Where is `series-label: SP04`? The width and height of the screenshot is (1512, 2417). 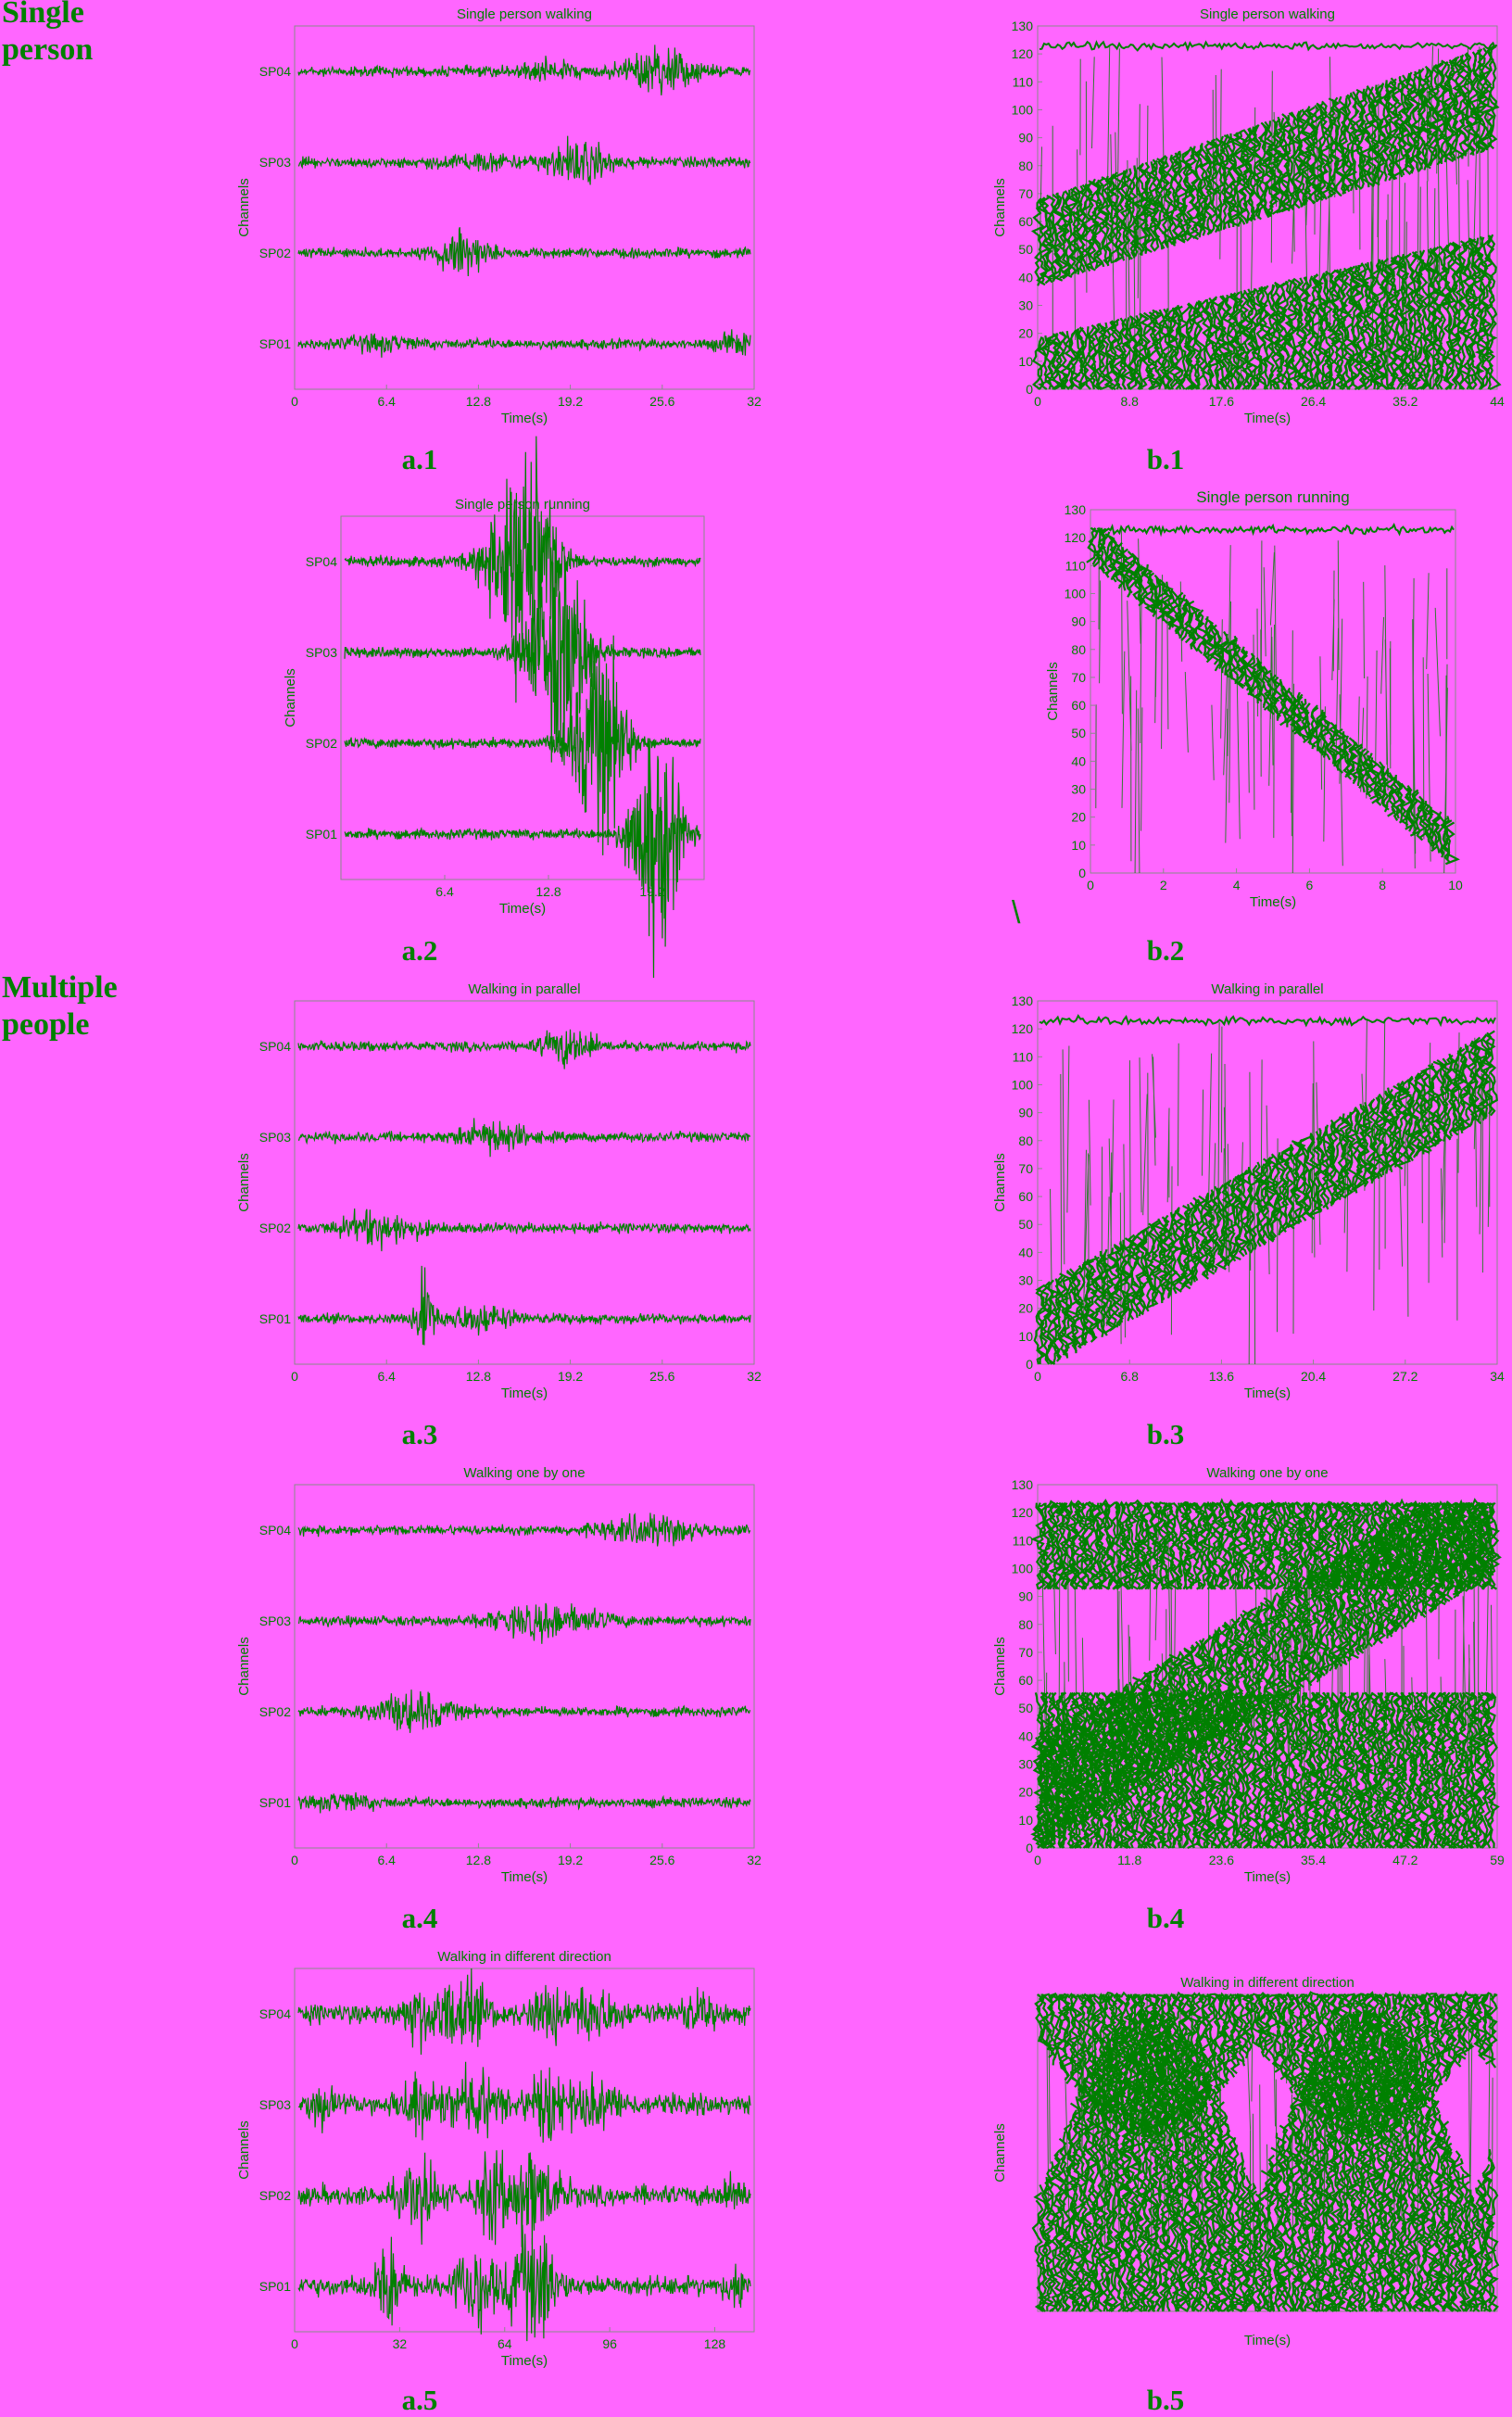 series-label: SP04 is located at coordinates (275, 1046).